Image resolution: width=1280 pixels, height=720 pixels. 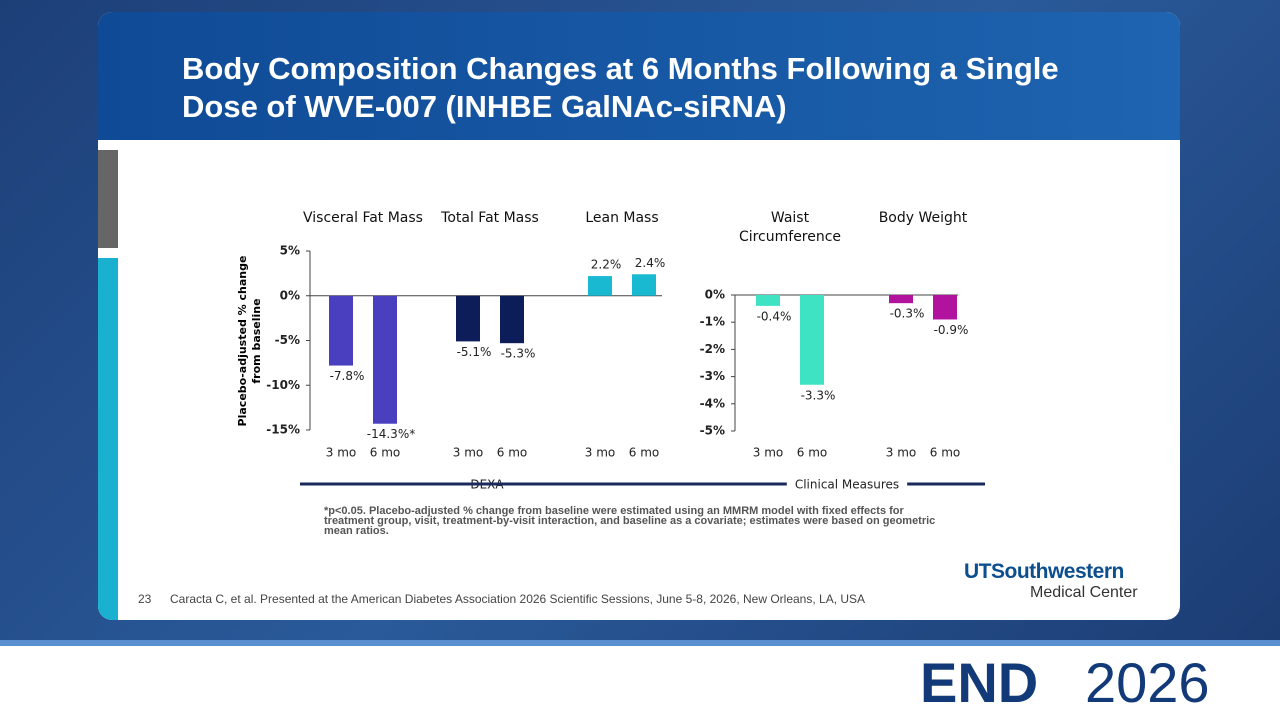 What do you see at coordinates (650, 263) in the screenshot?
I see `value-label: 2.4%` at bounding box center [650, 263].